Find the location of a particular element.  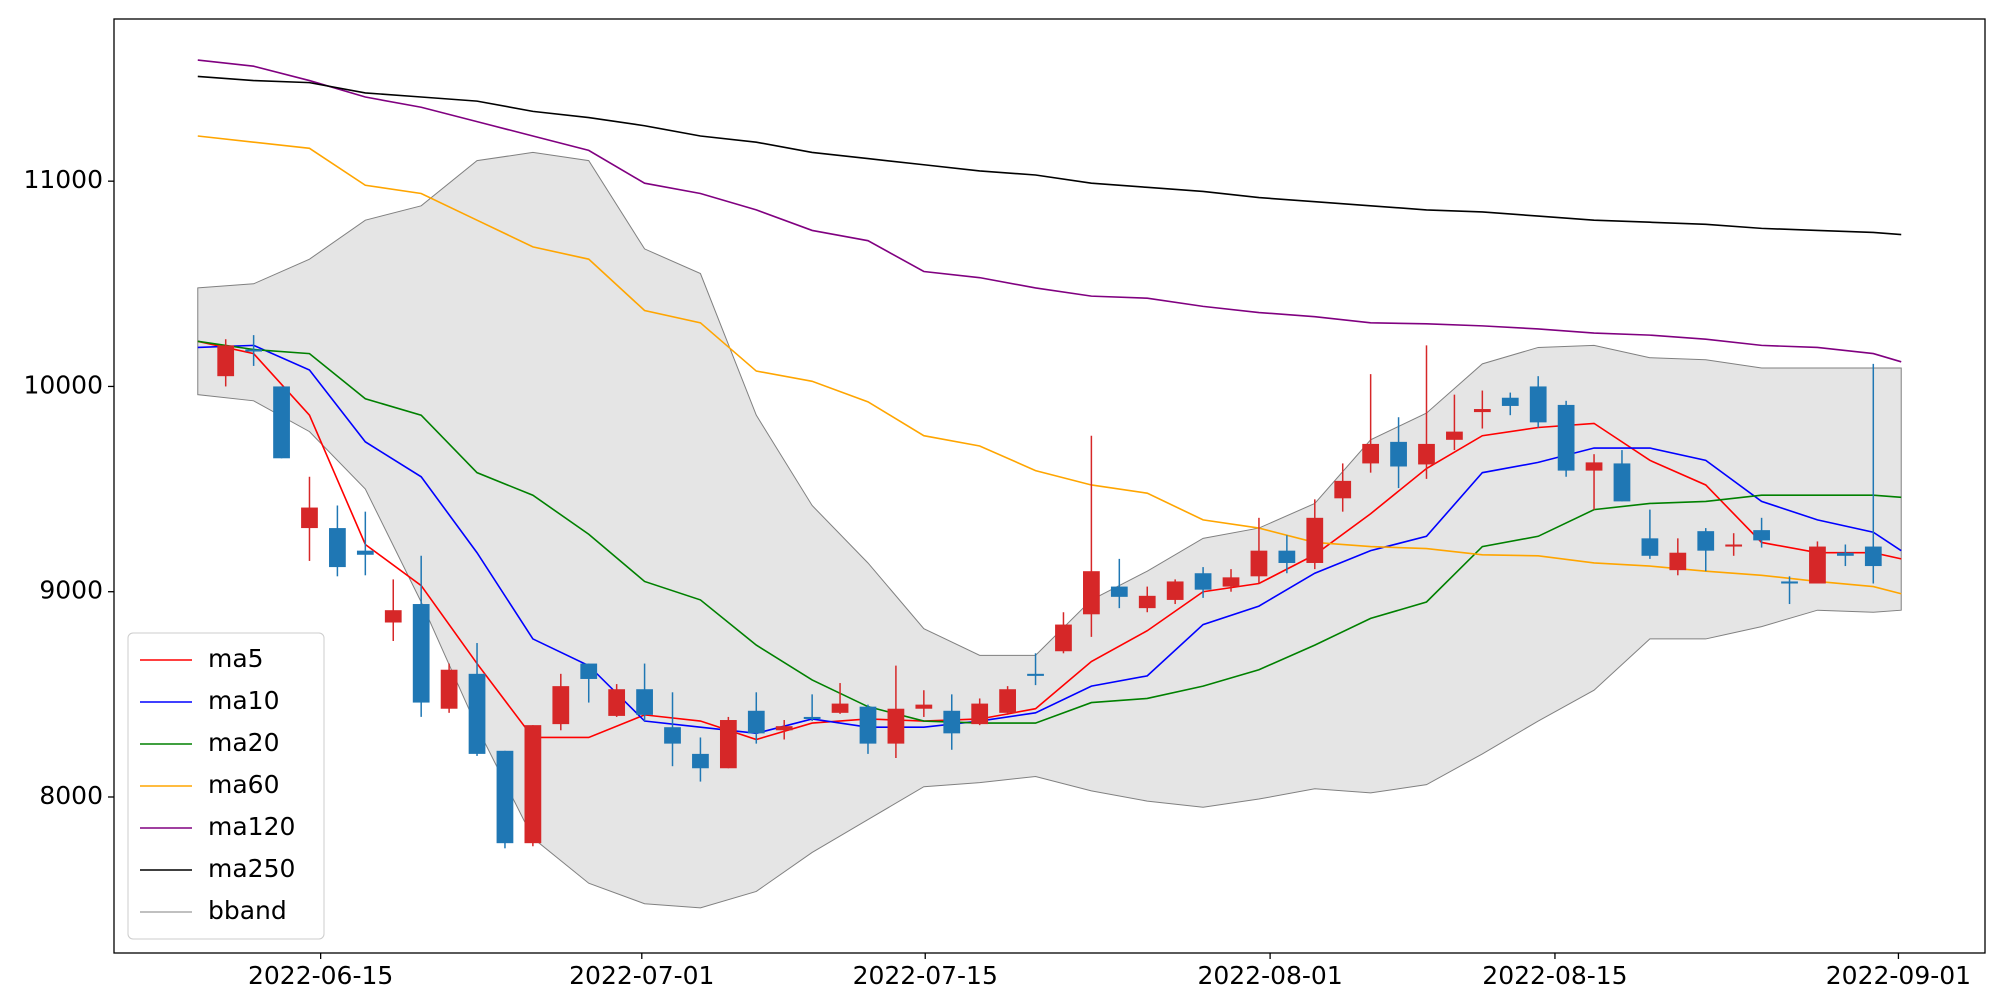

legend-label: ma250 is located at coordinates (251, 868).